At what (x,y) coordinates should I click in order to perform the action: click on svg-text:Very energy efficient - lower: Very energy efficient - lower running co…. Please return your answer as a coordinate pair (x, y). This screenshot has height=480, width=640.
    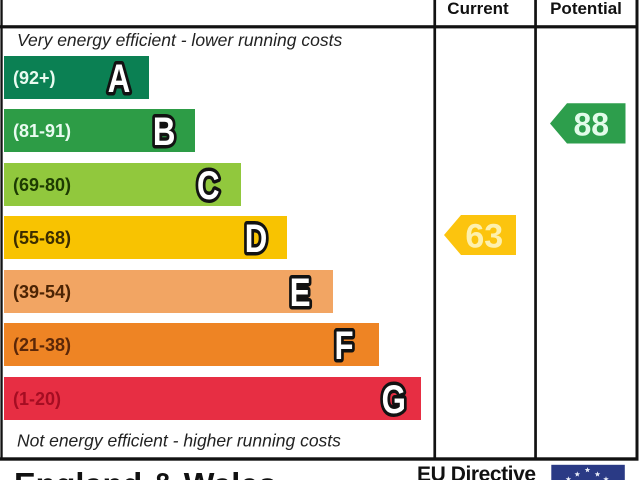
    Looking at the image, I should click on (179, 40).